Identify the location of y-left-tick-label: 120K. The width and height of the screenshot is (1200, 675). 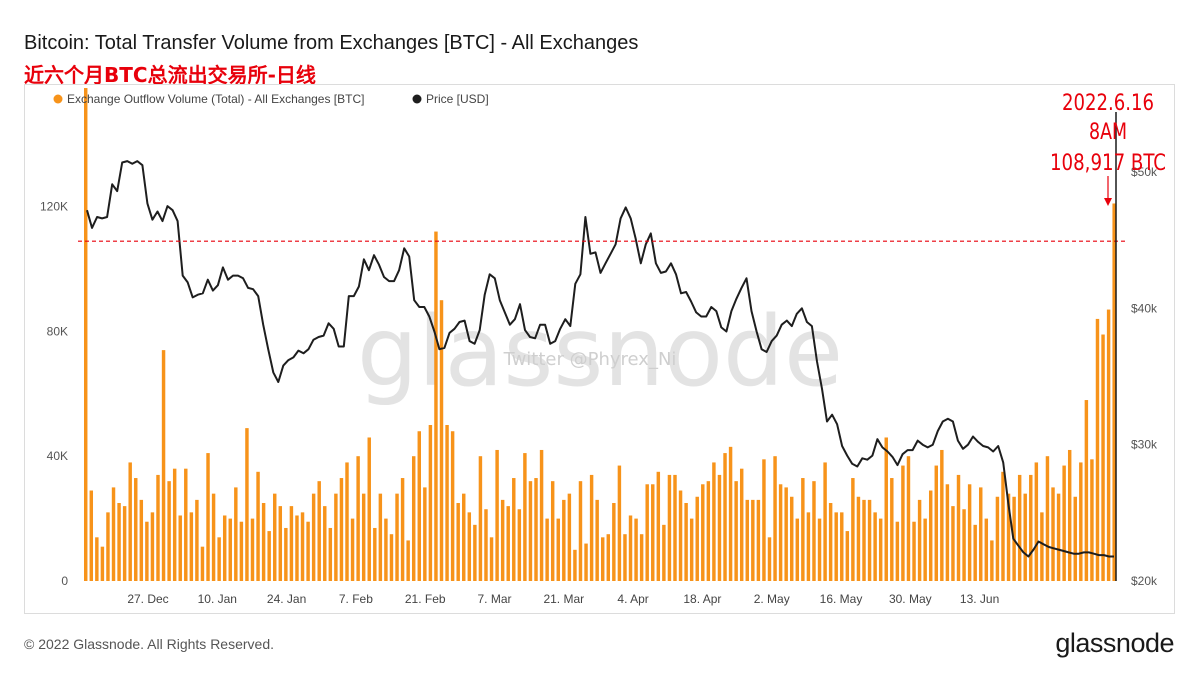
(54, 207).